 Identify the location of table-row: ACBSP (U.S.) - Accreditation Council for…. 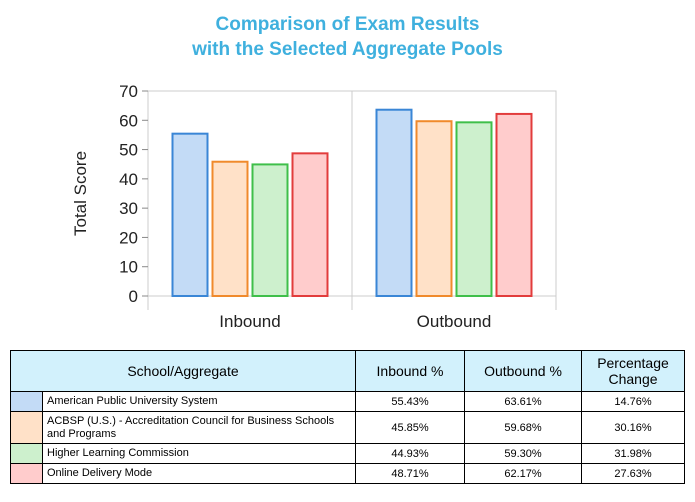
(347, 427).